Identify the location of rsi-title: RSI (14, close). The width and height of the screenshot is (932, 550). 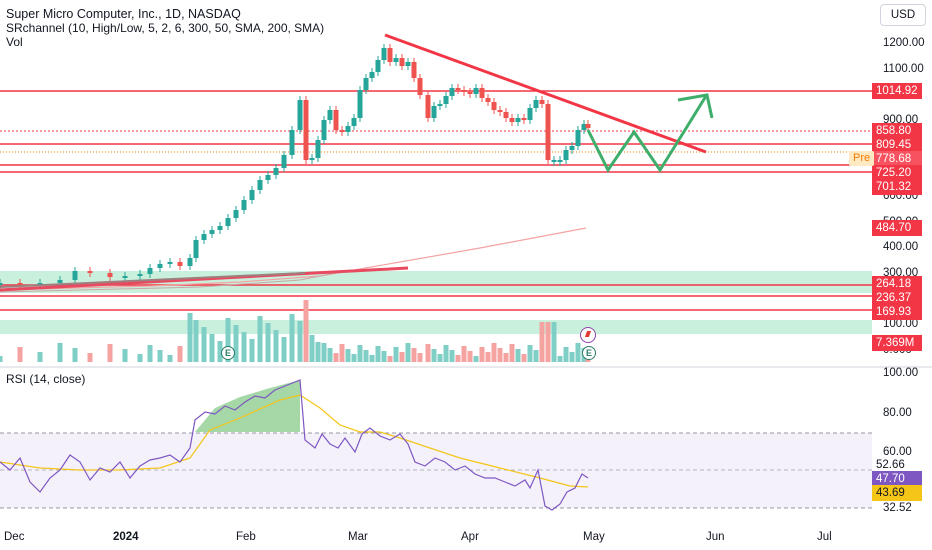
(46, 379).